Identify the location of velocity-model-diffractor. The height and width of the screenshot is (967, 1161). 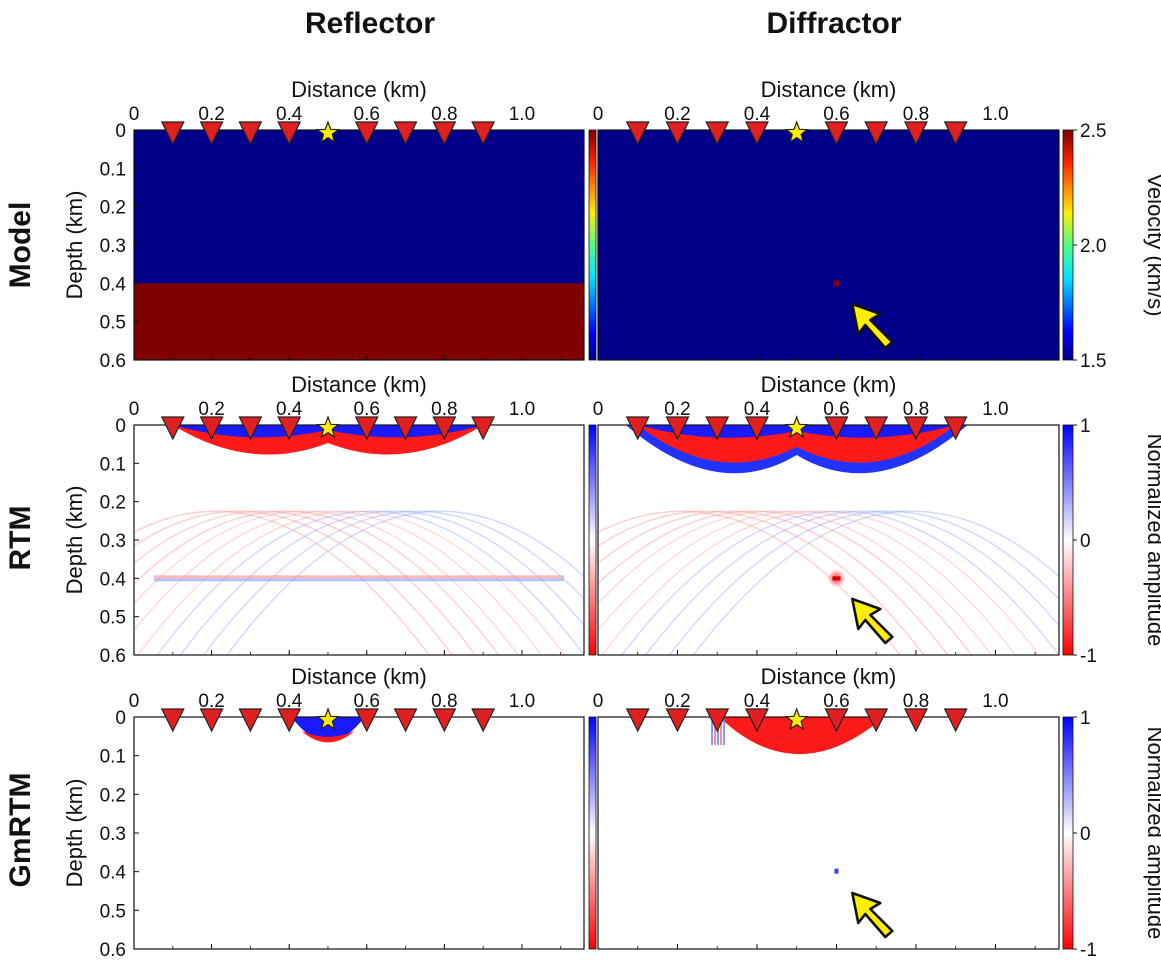
(828, 245).